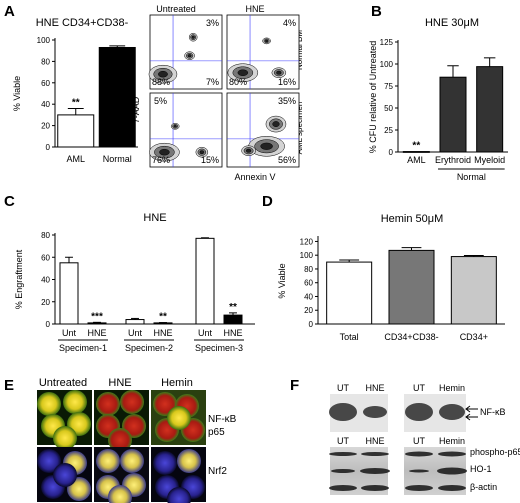 This screenshot has width=520, height=503. I want to click on chart-c-group-label: Specimen-2, so click(149, 348).